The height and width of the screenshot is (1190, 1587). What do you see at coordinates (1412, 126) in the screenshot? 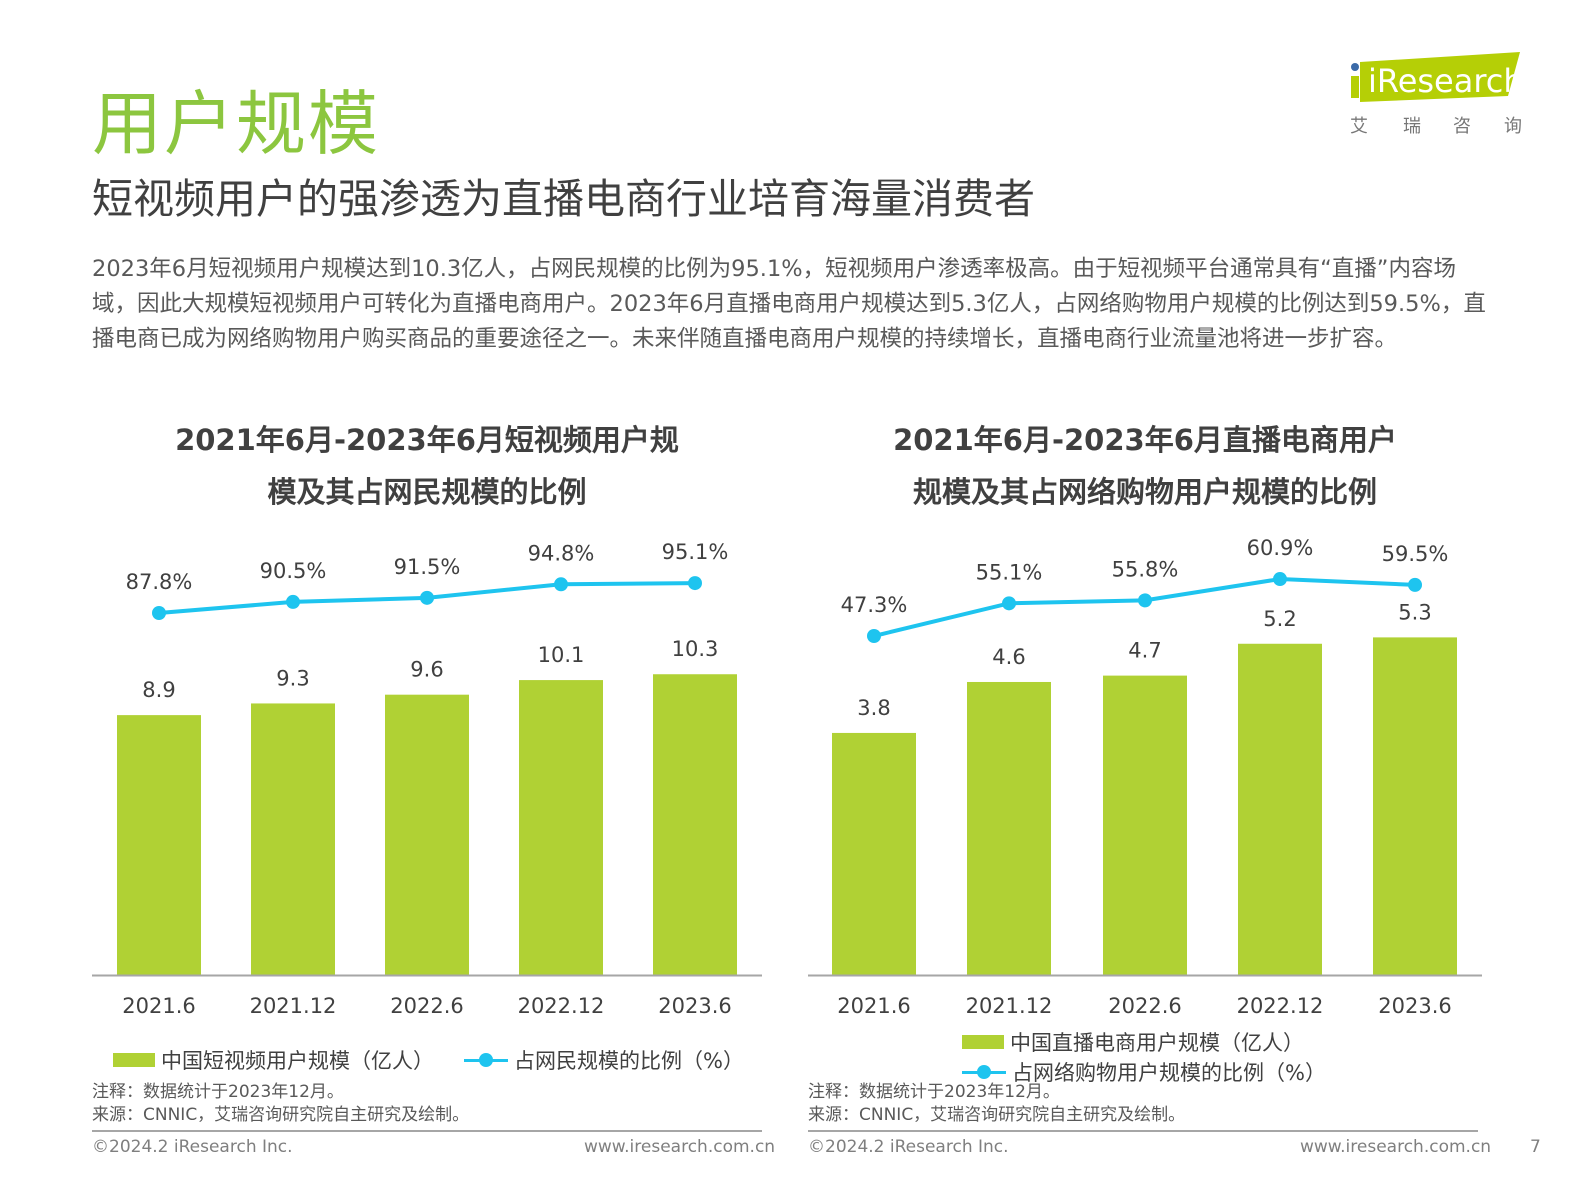
I see `svg-text: 瑞` at bounding box center [1412, 126].